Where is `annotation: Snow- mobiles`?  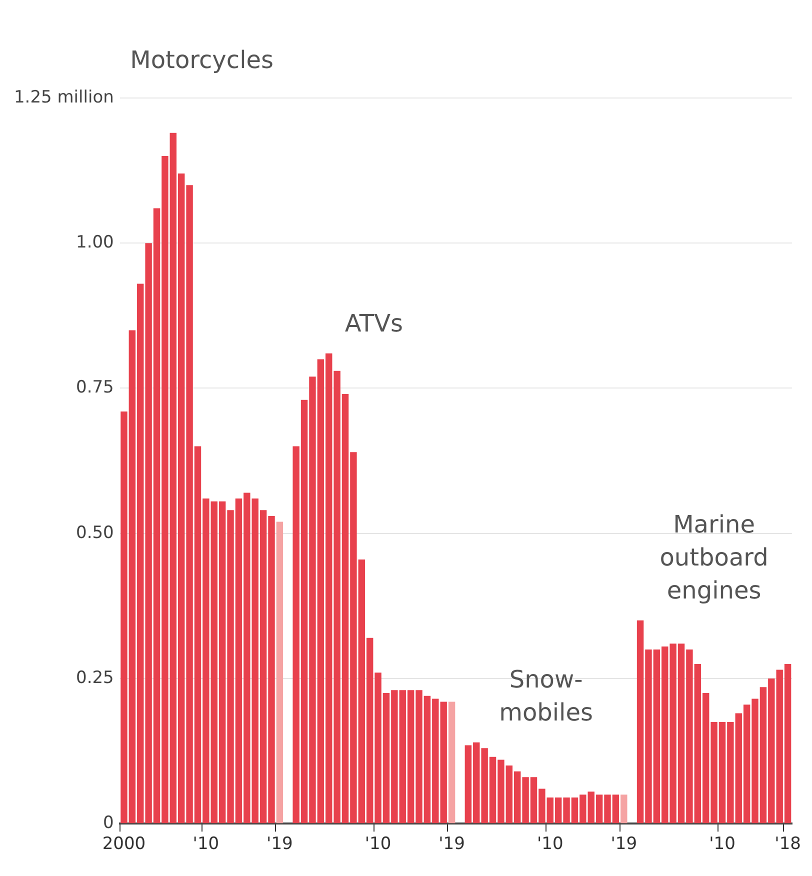 annotation: Snow- mobiles is located at coordinates (546, 695).